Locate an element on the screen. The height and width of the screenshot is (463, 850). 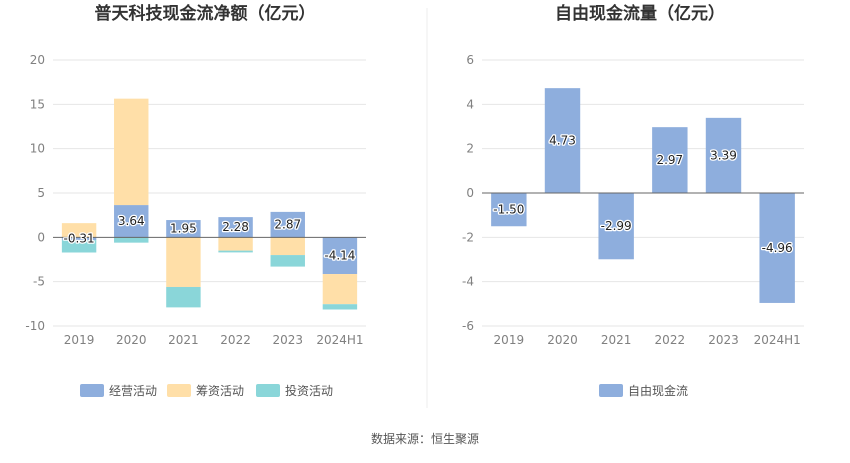
bar-自由现金流-2024H1 is located at coordinates (777, 248).